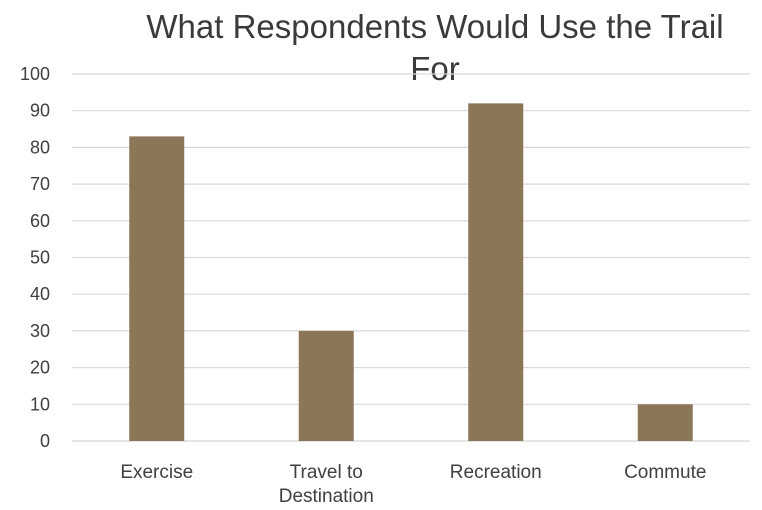  What do you see at coordinates (40, 294) in the screenshot?
I see `y-tick-label: 40` at bounding box center [40, 294].